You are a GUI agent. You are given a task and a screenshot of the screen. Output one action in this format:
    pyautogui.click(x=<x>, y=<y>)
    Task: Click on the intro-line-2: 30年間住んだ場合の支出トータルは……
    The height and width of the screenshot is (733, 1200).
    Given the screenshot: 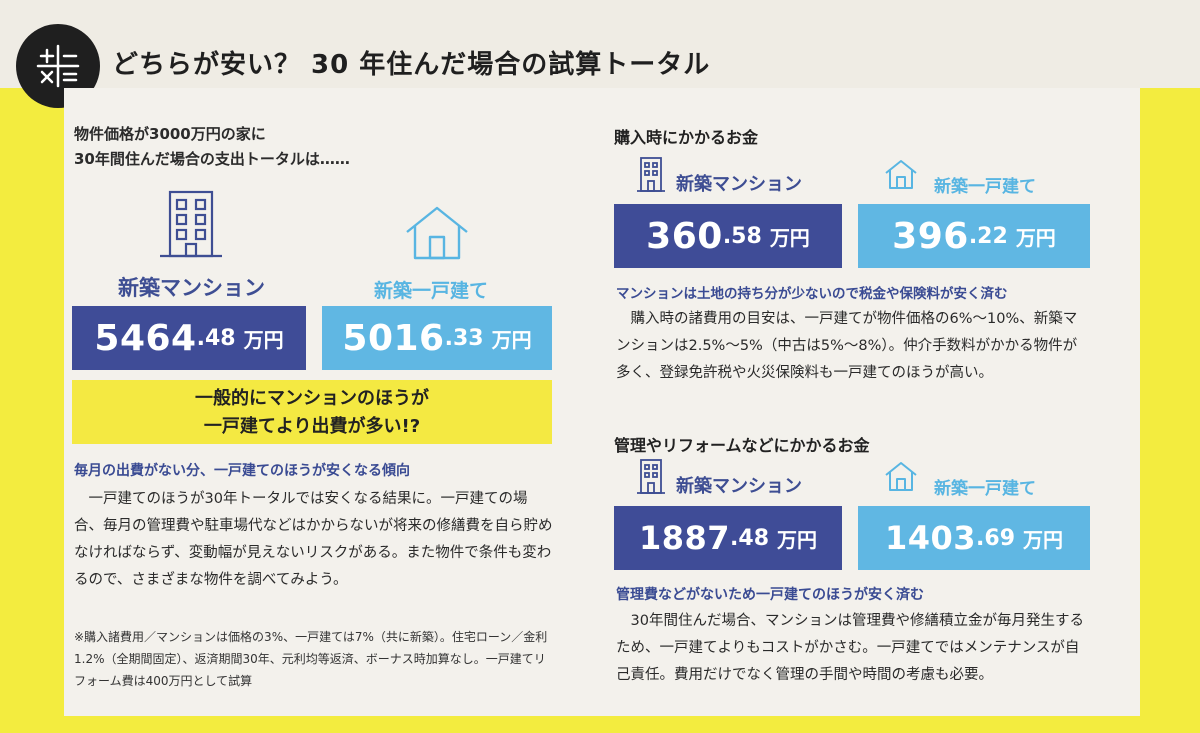 What is the action you would take?
    pyautogui.click(x=212, y=159)
    